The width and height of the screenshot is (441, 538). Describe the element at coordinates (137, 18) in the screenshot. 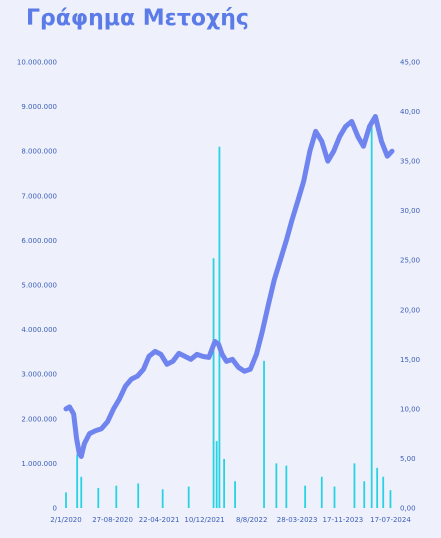

I see `chart-title: Γράφημα Μετοχής` at that location.